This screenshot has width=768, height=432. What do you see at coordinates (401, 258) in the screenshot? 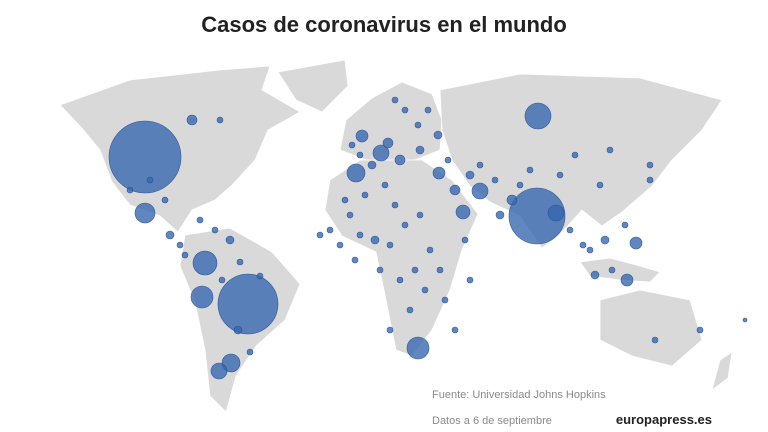
I see `africa` at bounding box center [401, 258].